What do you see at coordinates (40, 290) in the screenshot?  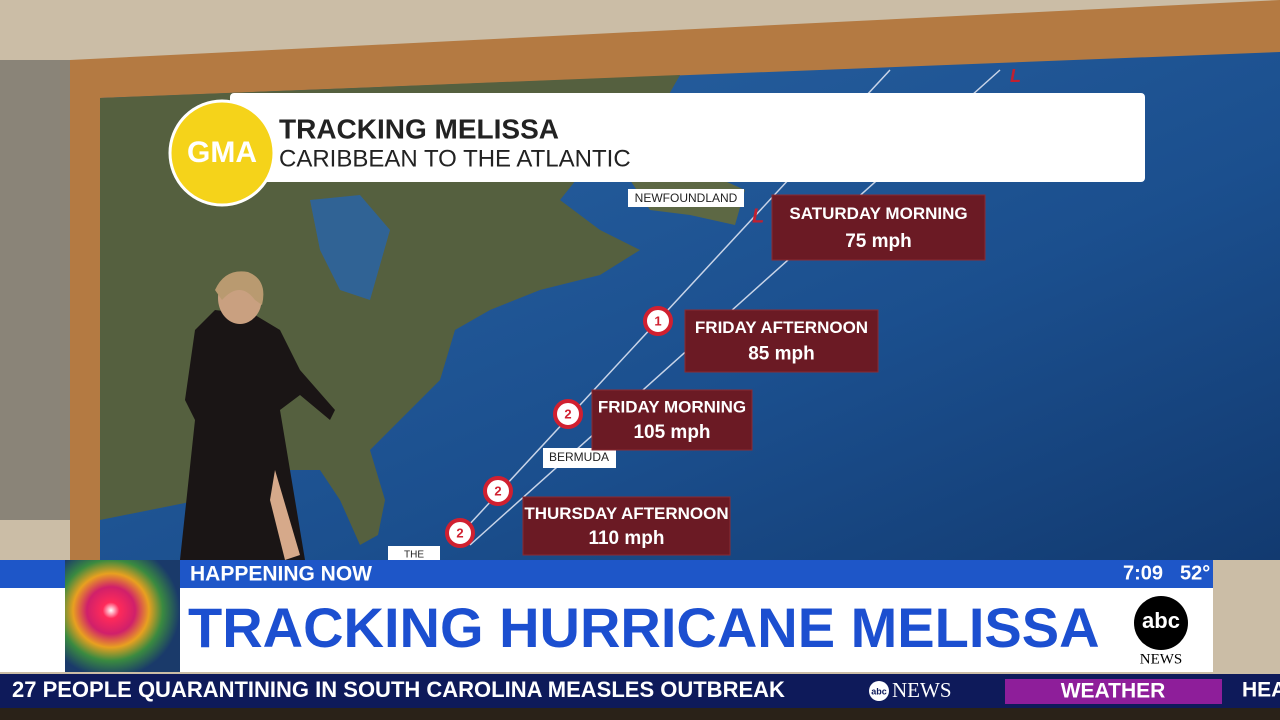 I see `studio-shelves` at bounding box center [40, 290].